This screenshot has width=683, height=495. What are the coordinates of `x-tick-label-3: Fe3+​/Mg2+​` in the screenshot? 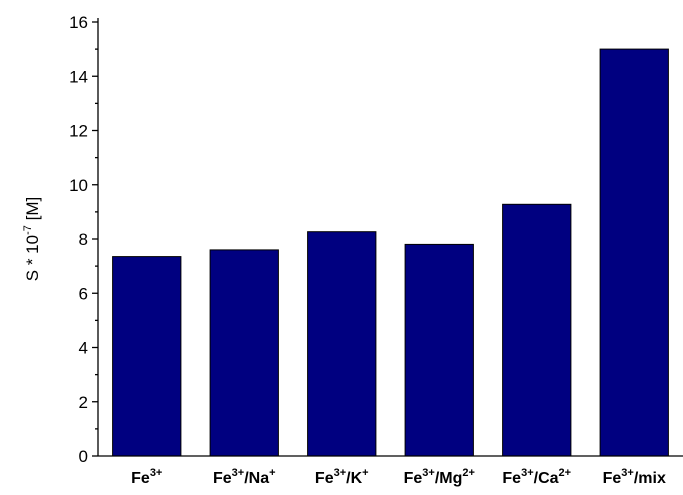 It's located at (439, 477).